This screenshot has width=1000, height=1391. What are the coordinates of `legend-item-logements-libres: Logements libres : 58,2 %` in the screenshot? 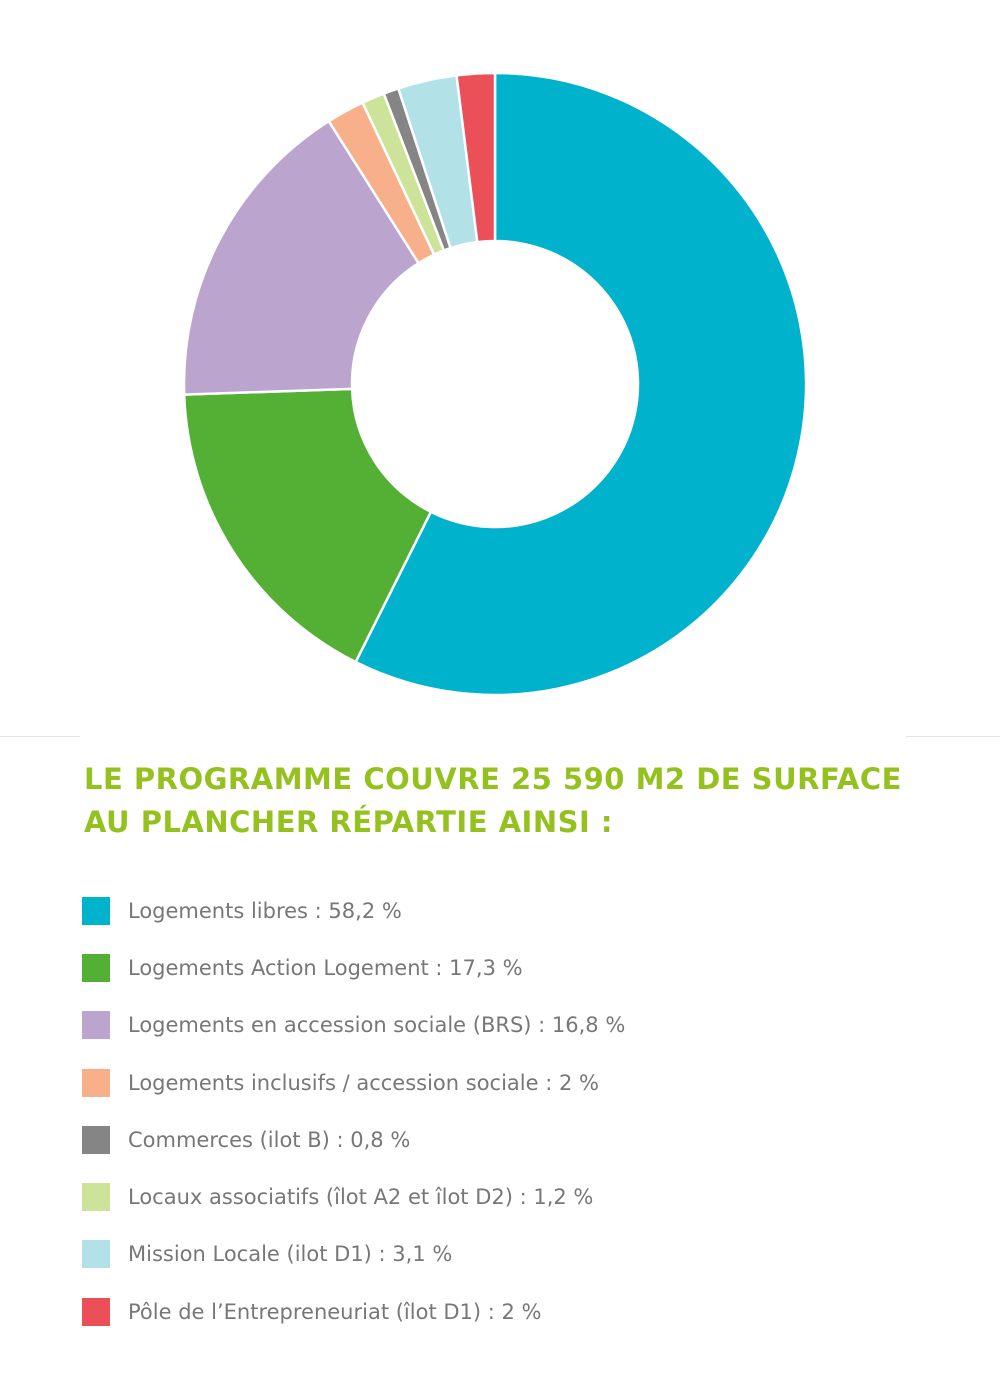 It's located at (522, 910).